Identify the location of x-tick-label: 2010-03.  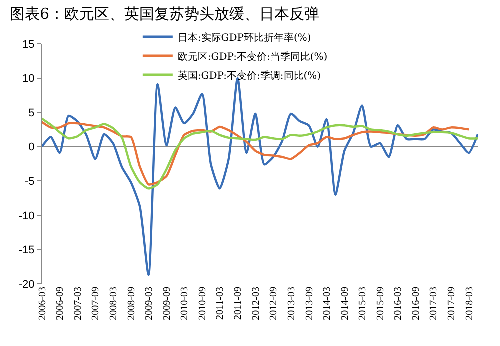
(185, 303).